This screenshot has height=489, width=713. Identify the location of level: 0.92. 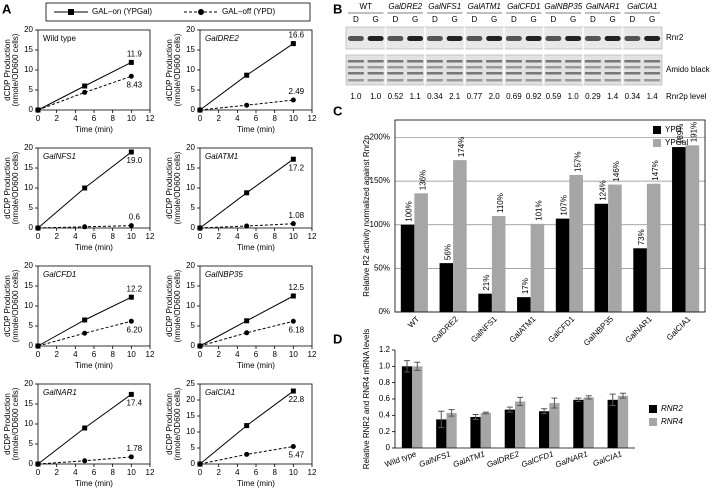
(534, 96).